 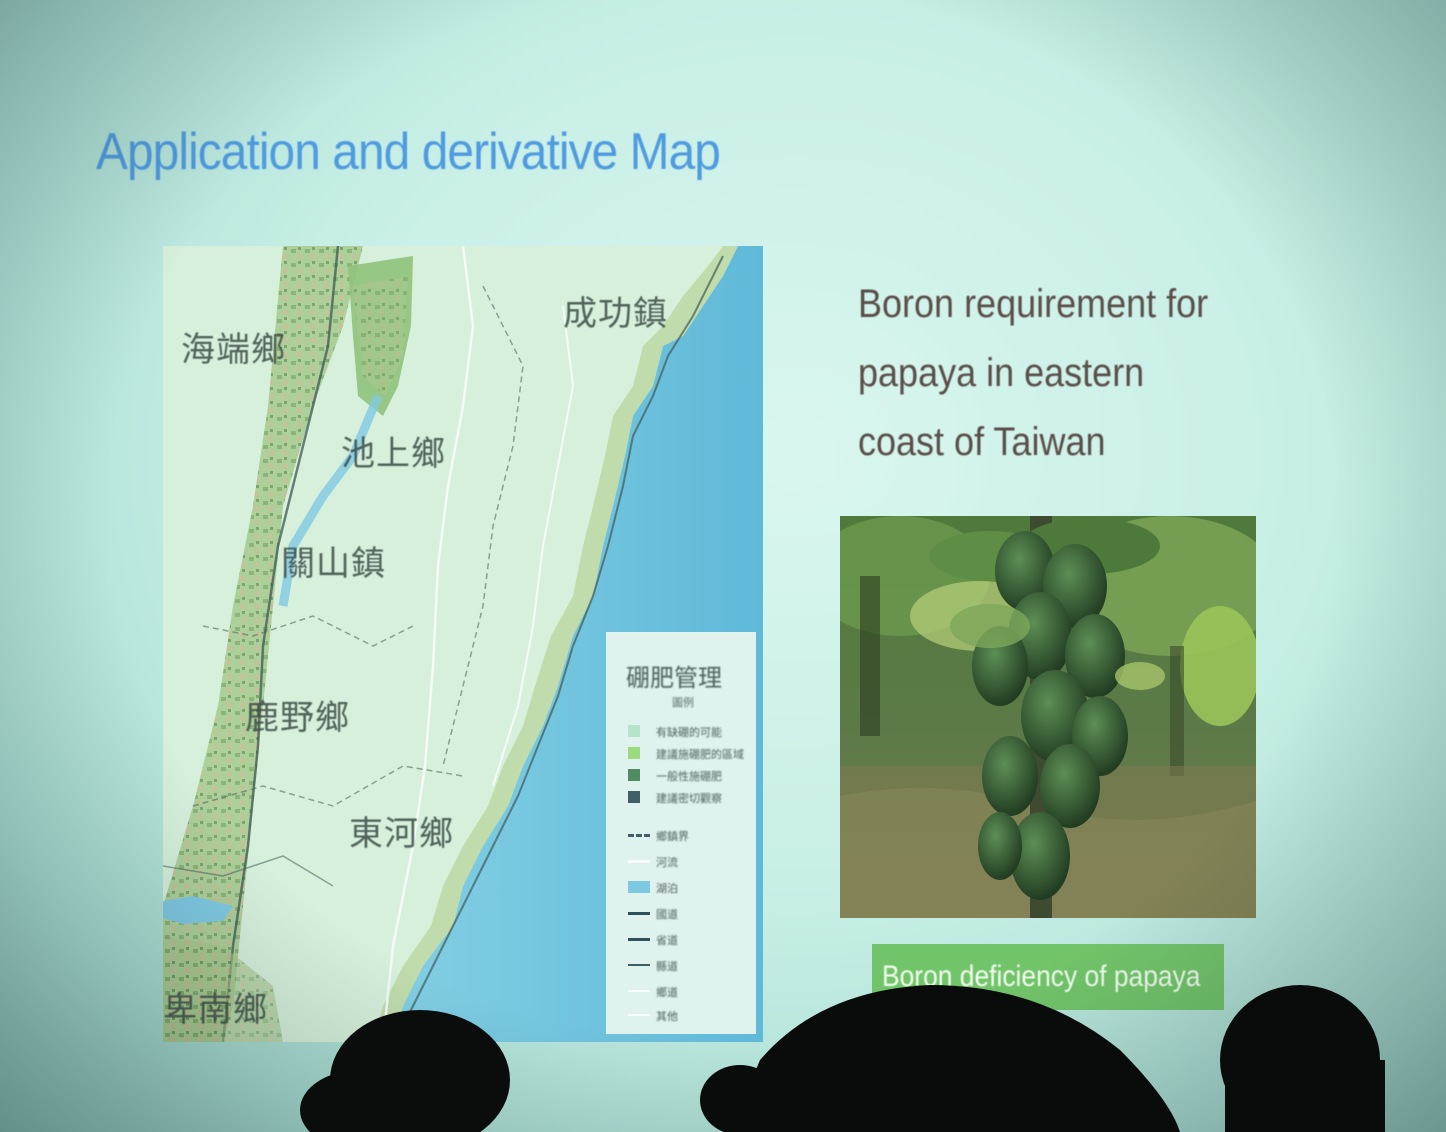 I want to click on map-label-beinan: 卑南鄉, so click(x=215, y=1010).